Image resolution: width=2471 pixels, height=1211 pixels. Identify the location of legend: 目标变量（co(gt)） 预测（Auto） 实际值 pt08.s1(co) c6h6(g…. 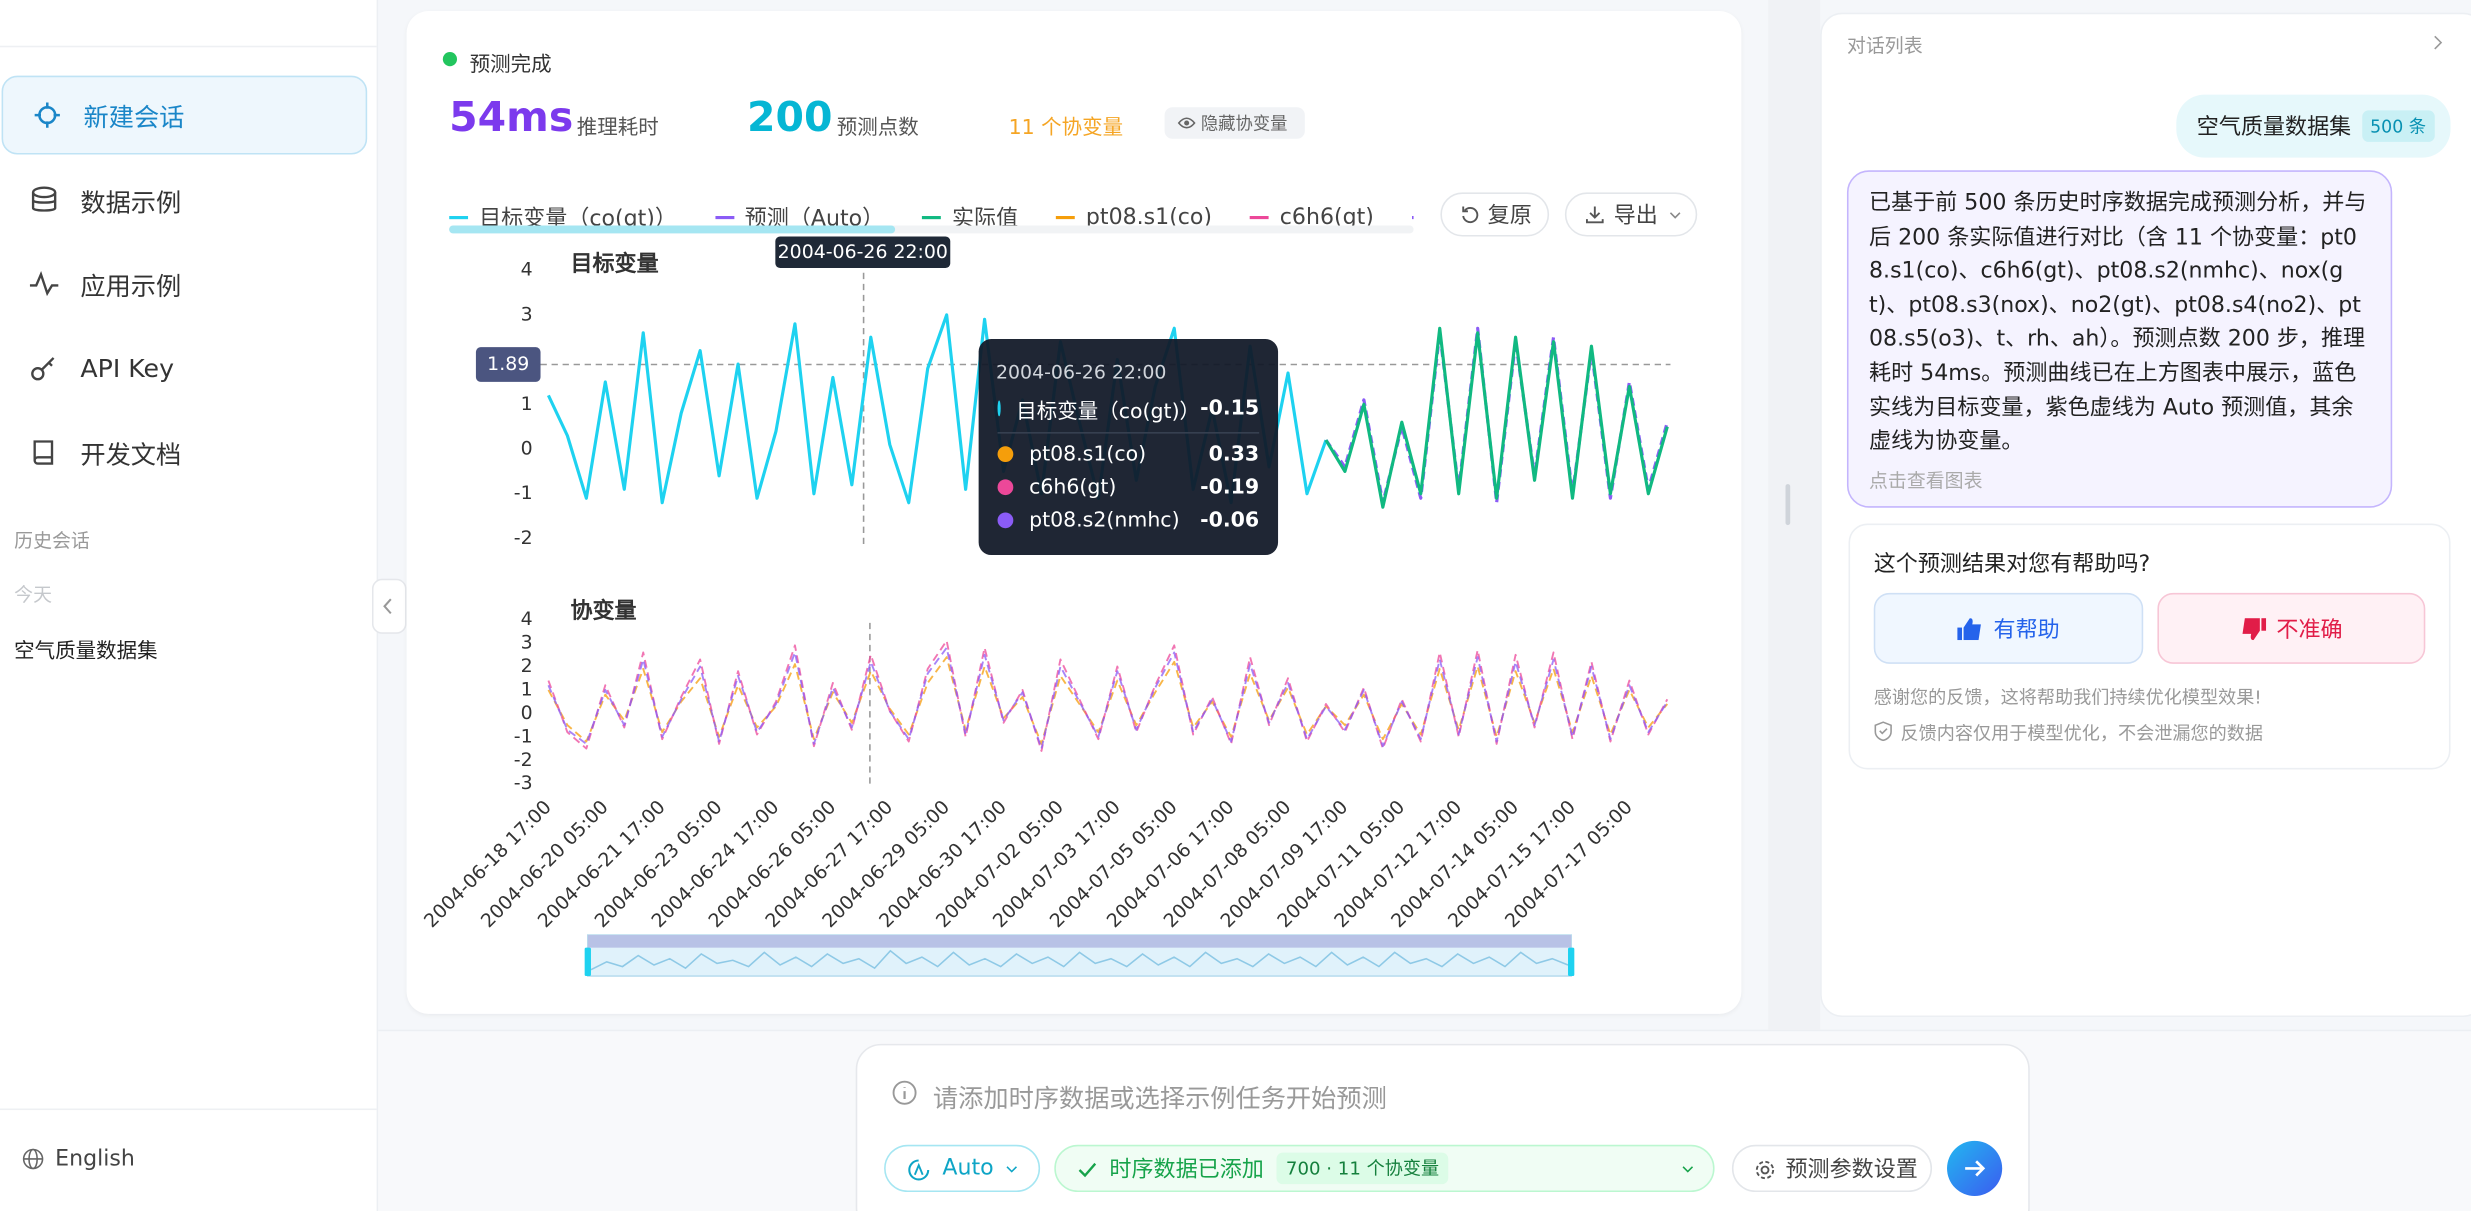
(931, 212).